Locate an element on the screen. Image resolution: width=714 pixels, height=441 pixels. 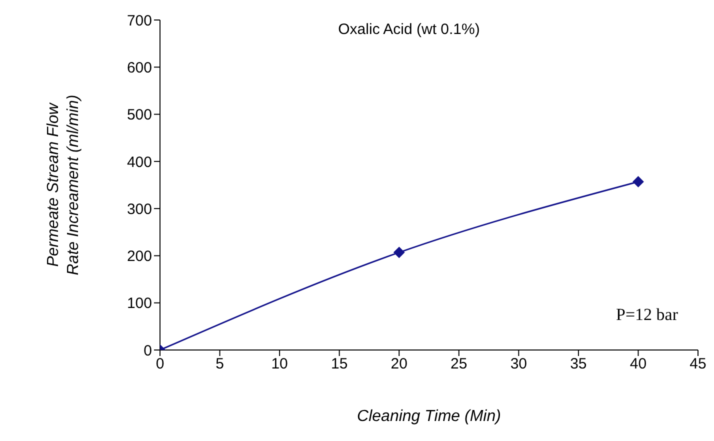
y-tick-label: 100 is located at coordinates (139, 303).